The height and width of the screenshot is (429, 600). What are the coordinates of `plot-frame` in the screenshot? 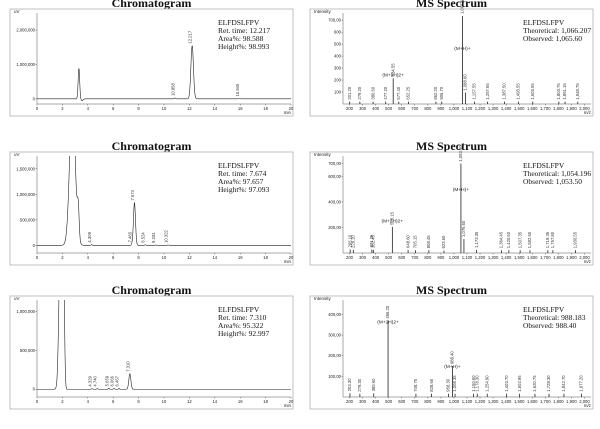 It's located at (151, 208).